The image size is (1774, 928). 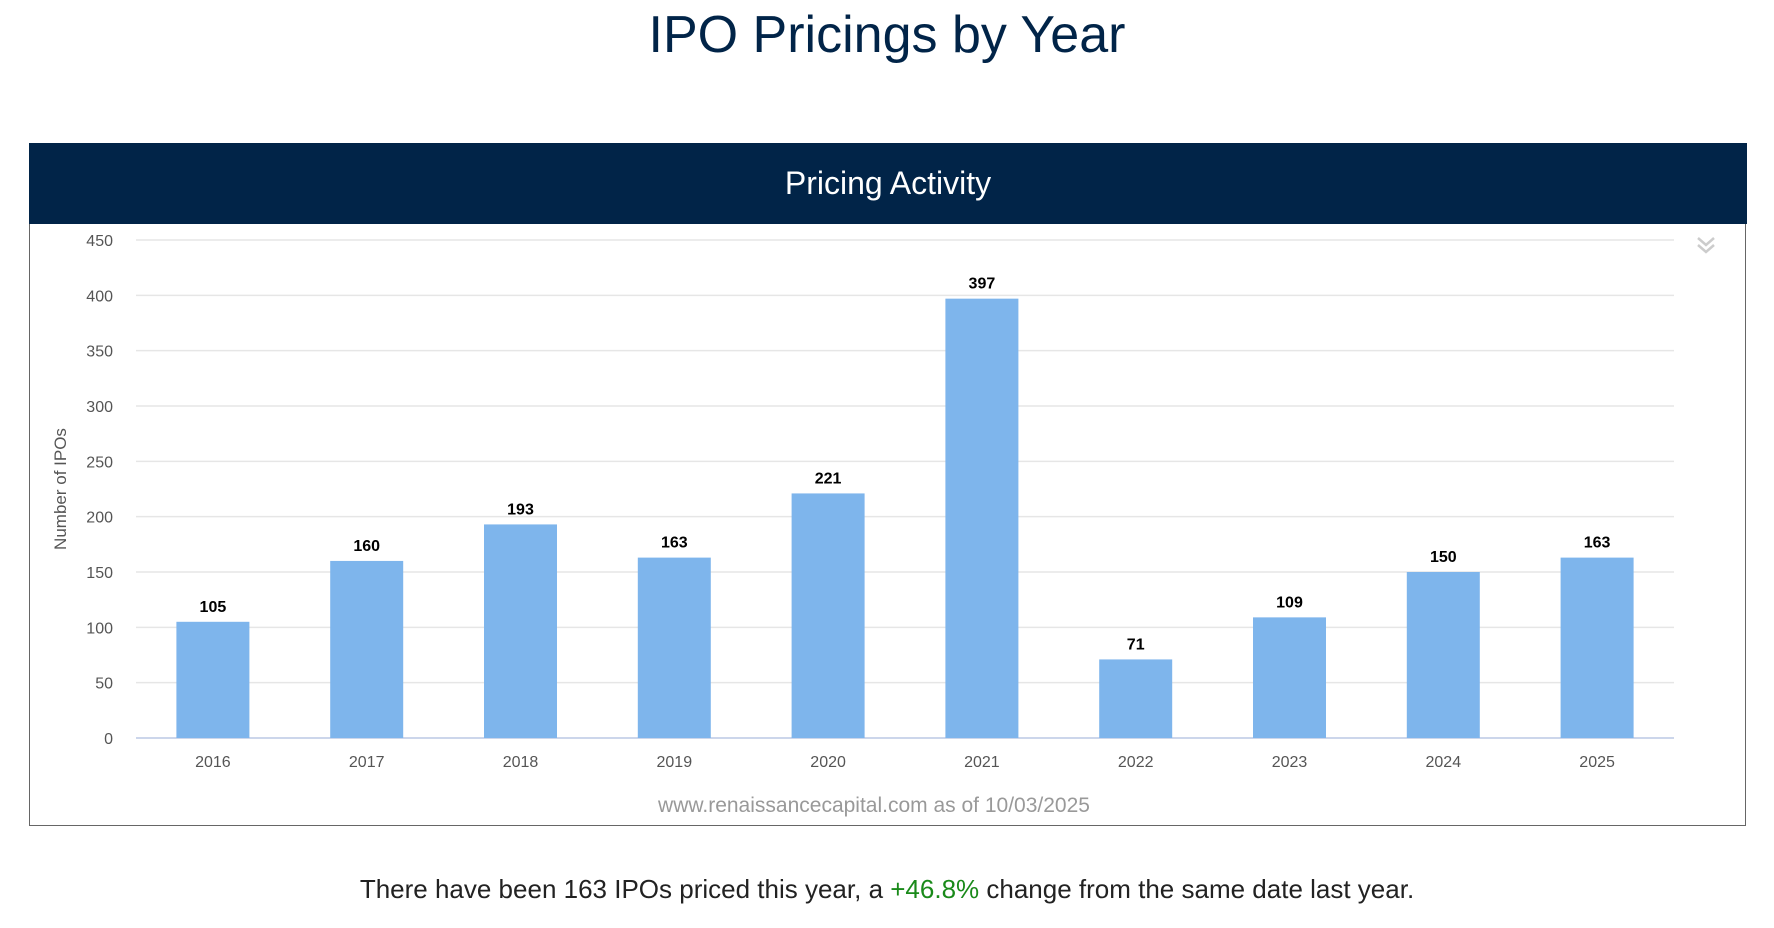 What do you see at coordinates (99, 352) in the screenshot?
I see `y-tick-label: 350` at bounding box center [99, 352].